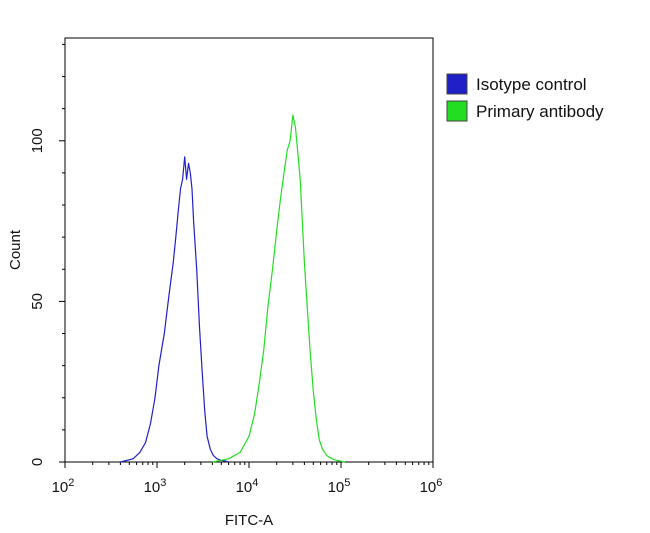  What do you see at coordinates (531, 84) in the screenshot?
I see `legend-label-0: Isotype control` at bounding box center [531, 84].